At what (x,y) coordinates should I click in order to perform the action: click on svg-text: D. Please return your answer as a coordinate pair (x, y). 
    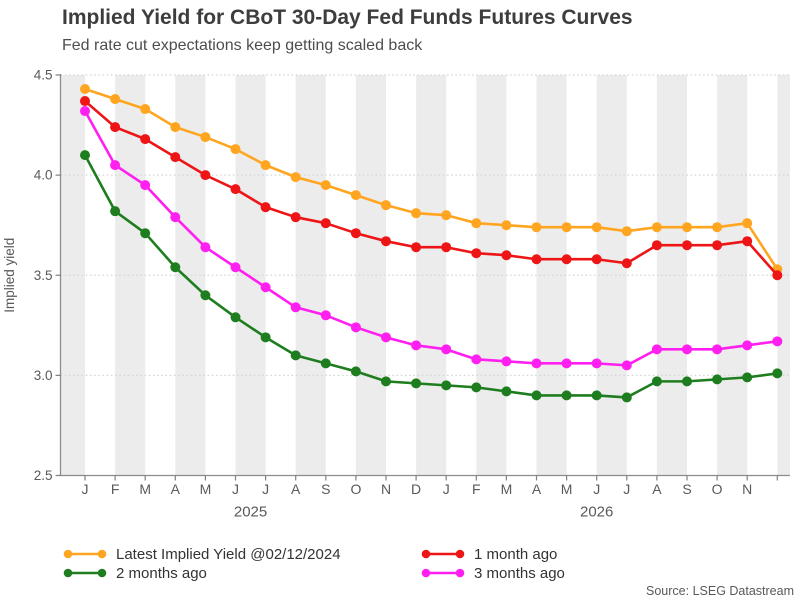
    Looking at the image, I should click on (416, 489).